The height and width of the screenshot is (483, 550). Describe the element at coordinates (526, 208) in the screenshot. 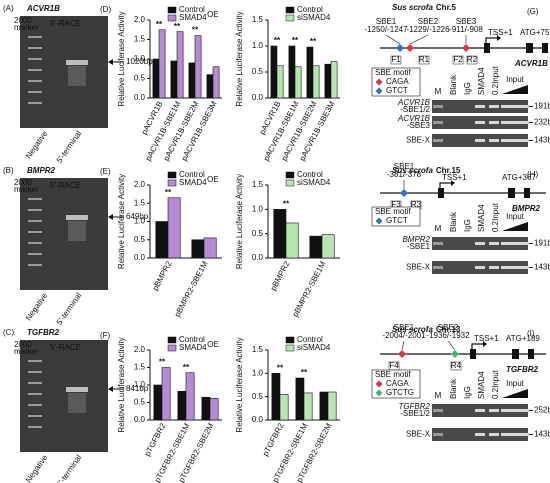

I see `gene-label: BMPR2` at that location.